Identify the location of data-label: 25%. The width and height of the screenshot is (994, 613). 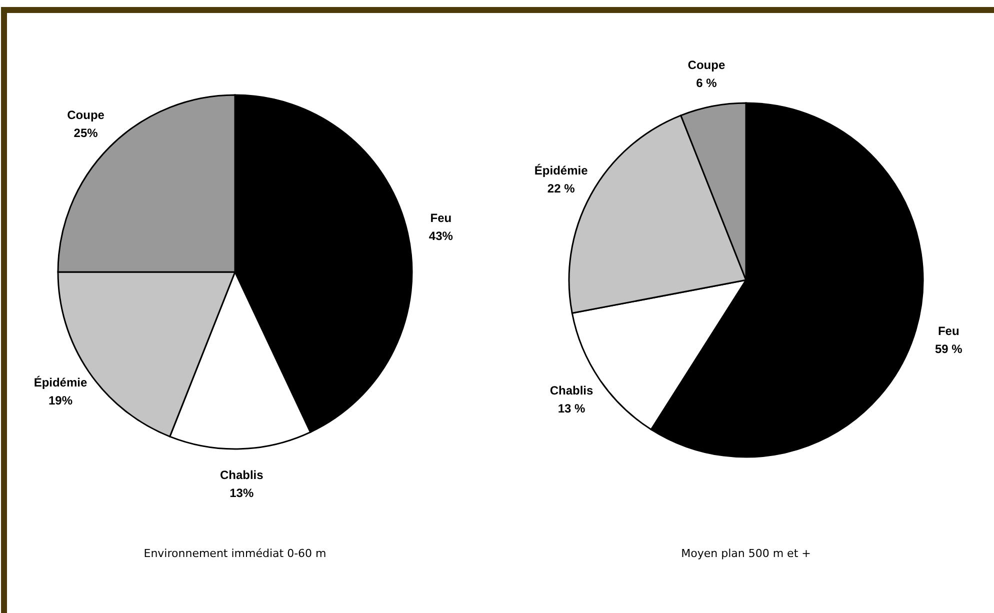
(86, 133).